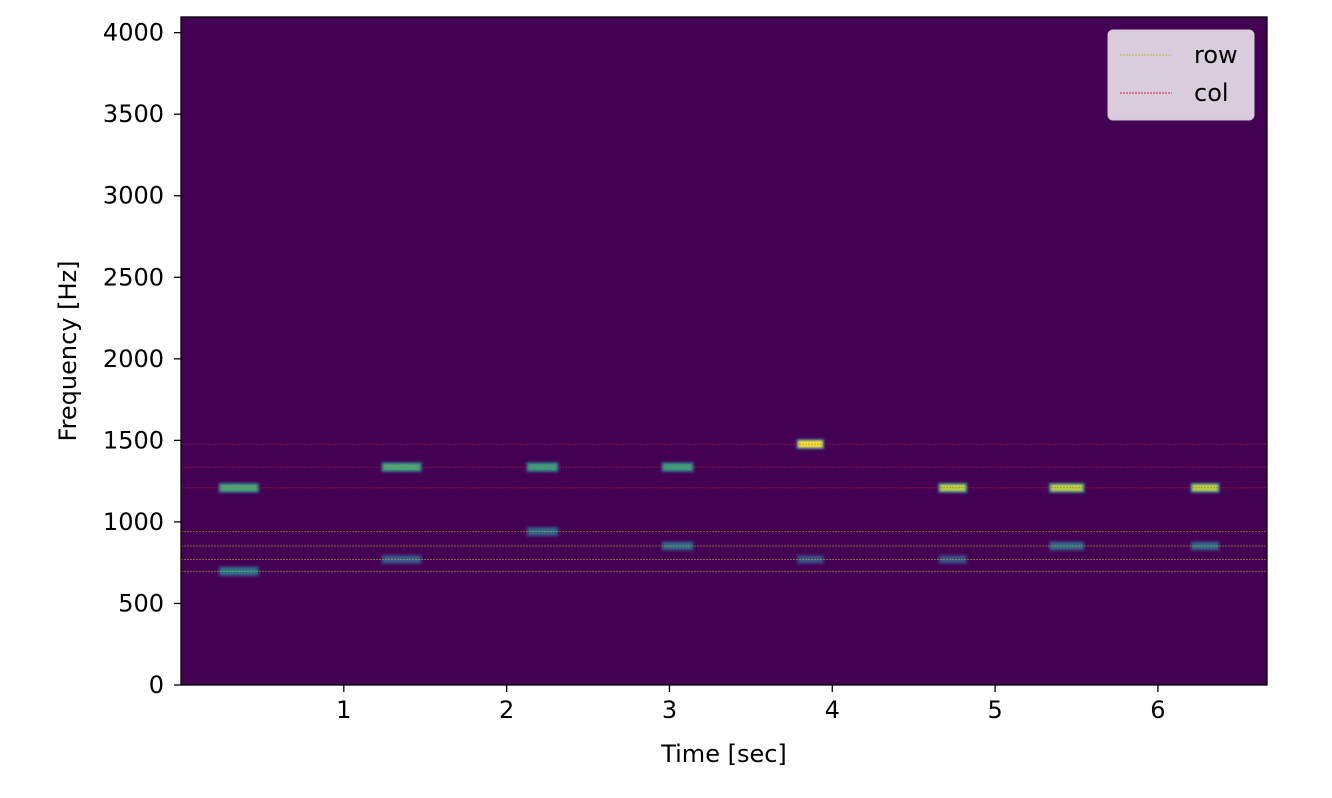  I want to click on y-tick-label: 3000, so click(133, 196).